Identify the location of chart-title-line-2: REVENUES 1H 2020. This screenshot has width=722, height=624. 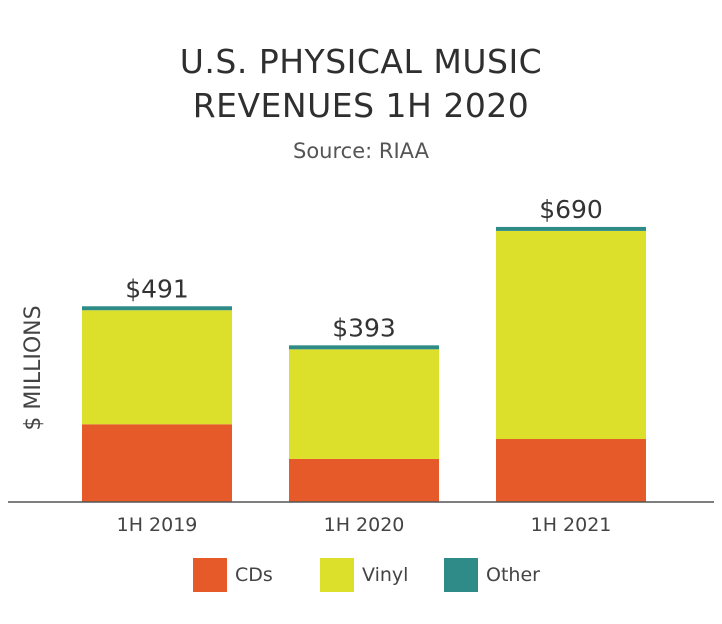
(361, 105).